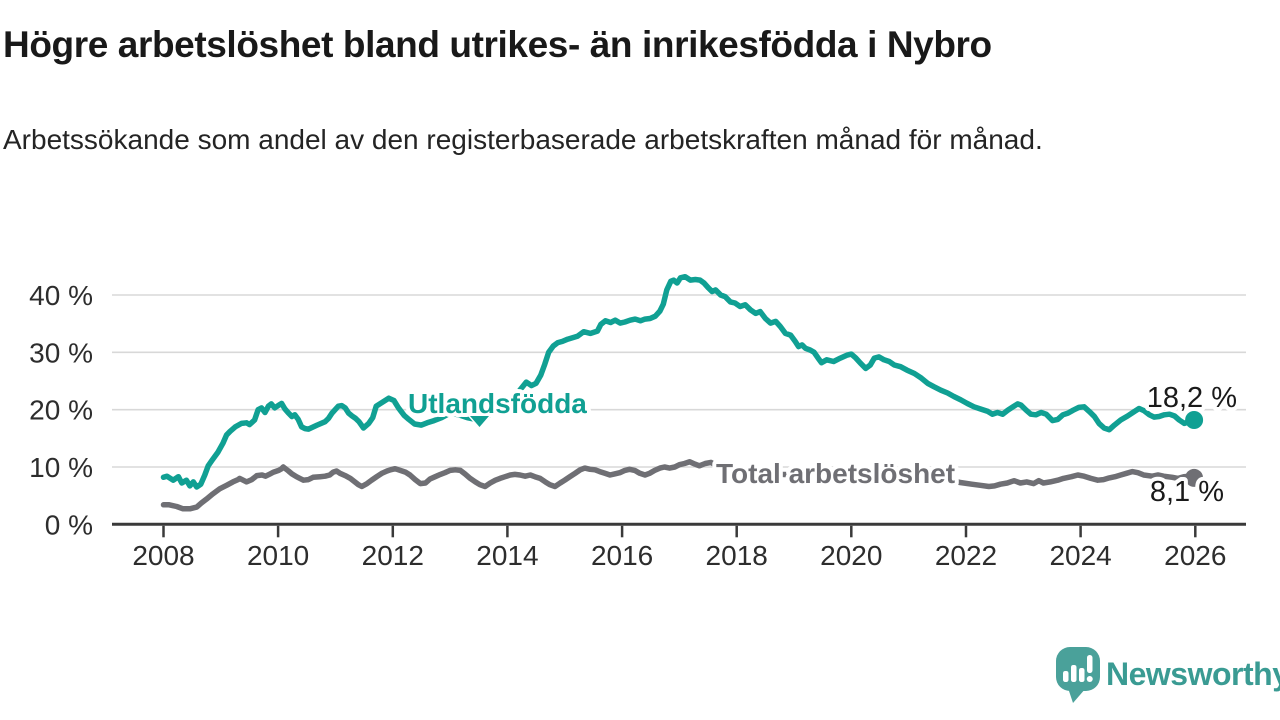 The image size is (1280, 720). Describe the element at coordinates (1080, 555) in the screenshot. I see `x-axis-tick-label: 2024` at that location.